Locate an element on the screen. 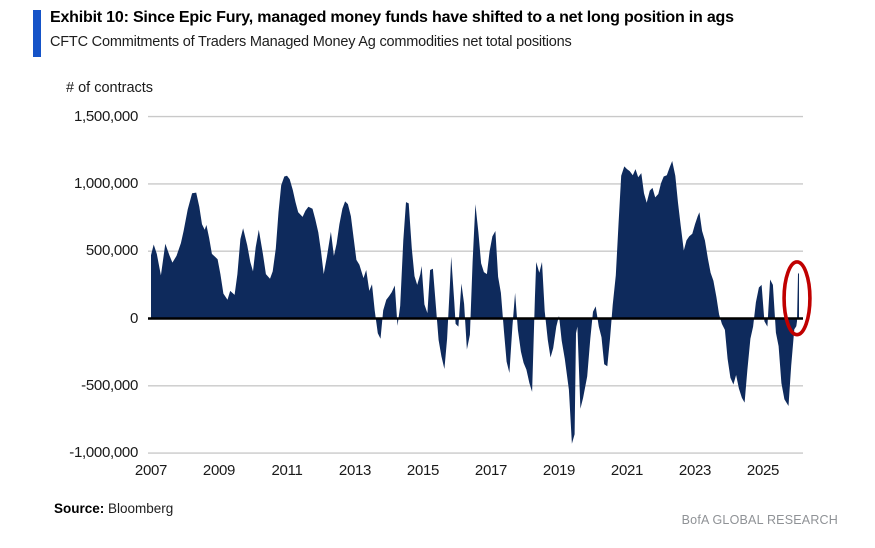  brand-mark: BofA GLOBAL RESEARCH is located at coordinates (759, 520).